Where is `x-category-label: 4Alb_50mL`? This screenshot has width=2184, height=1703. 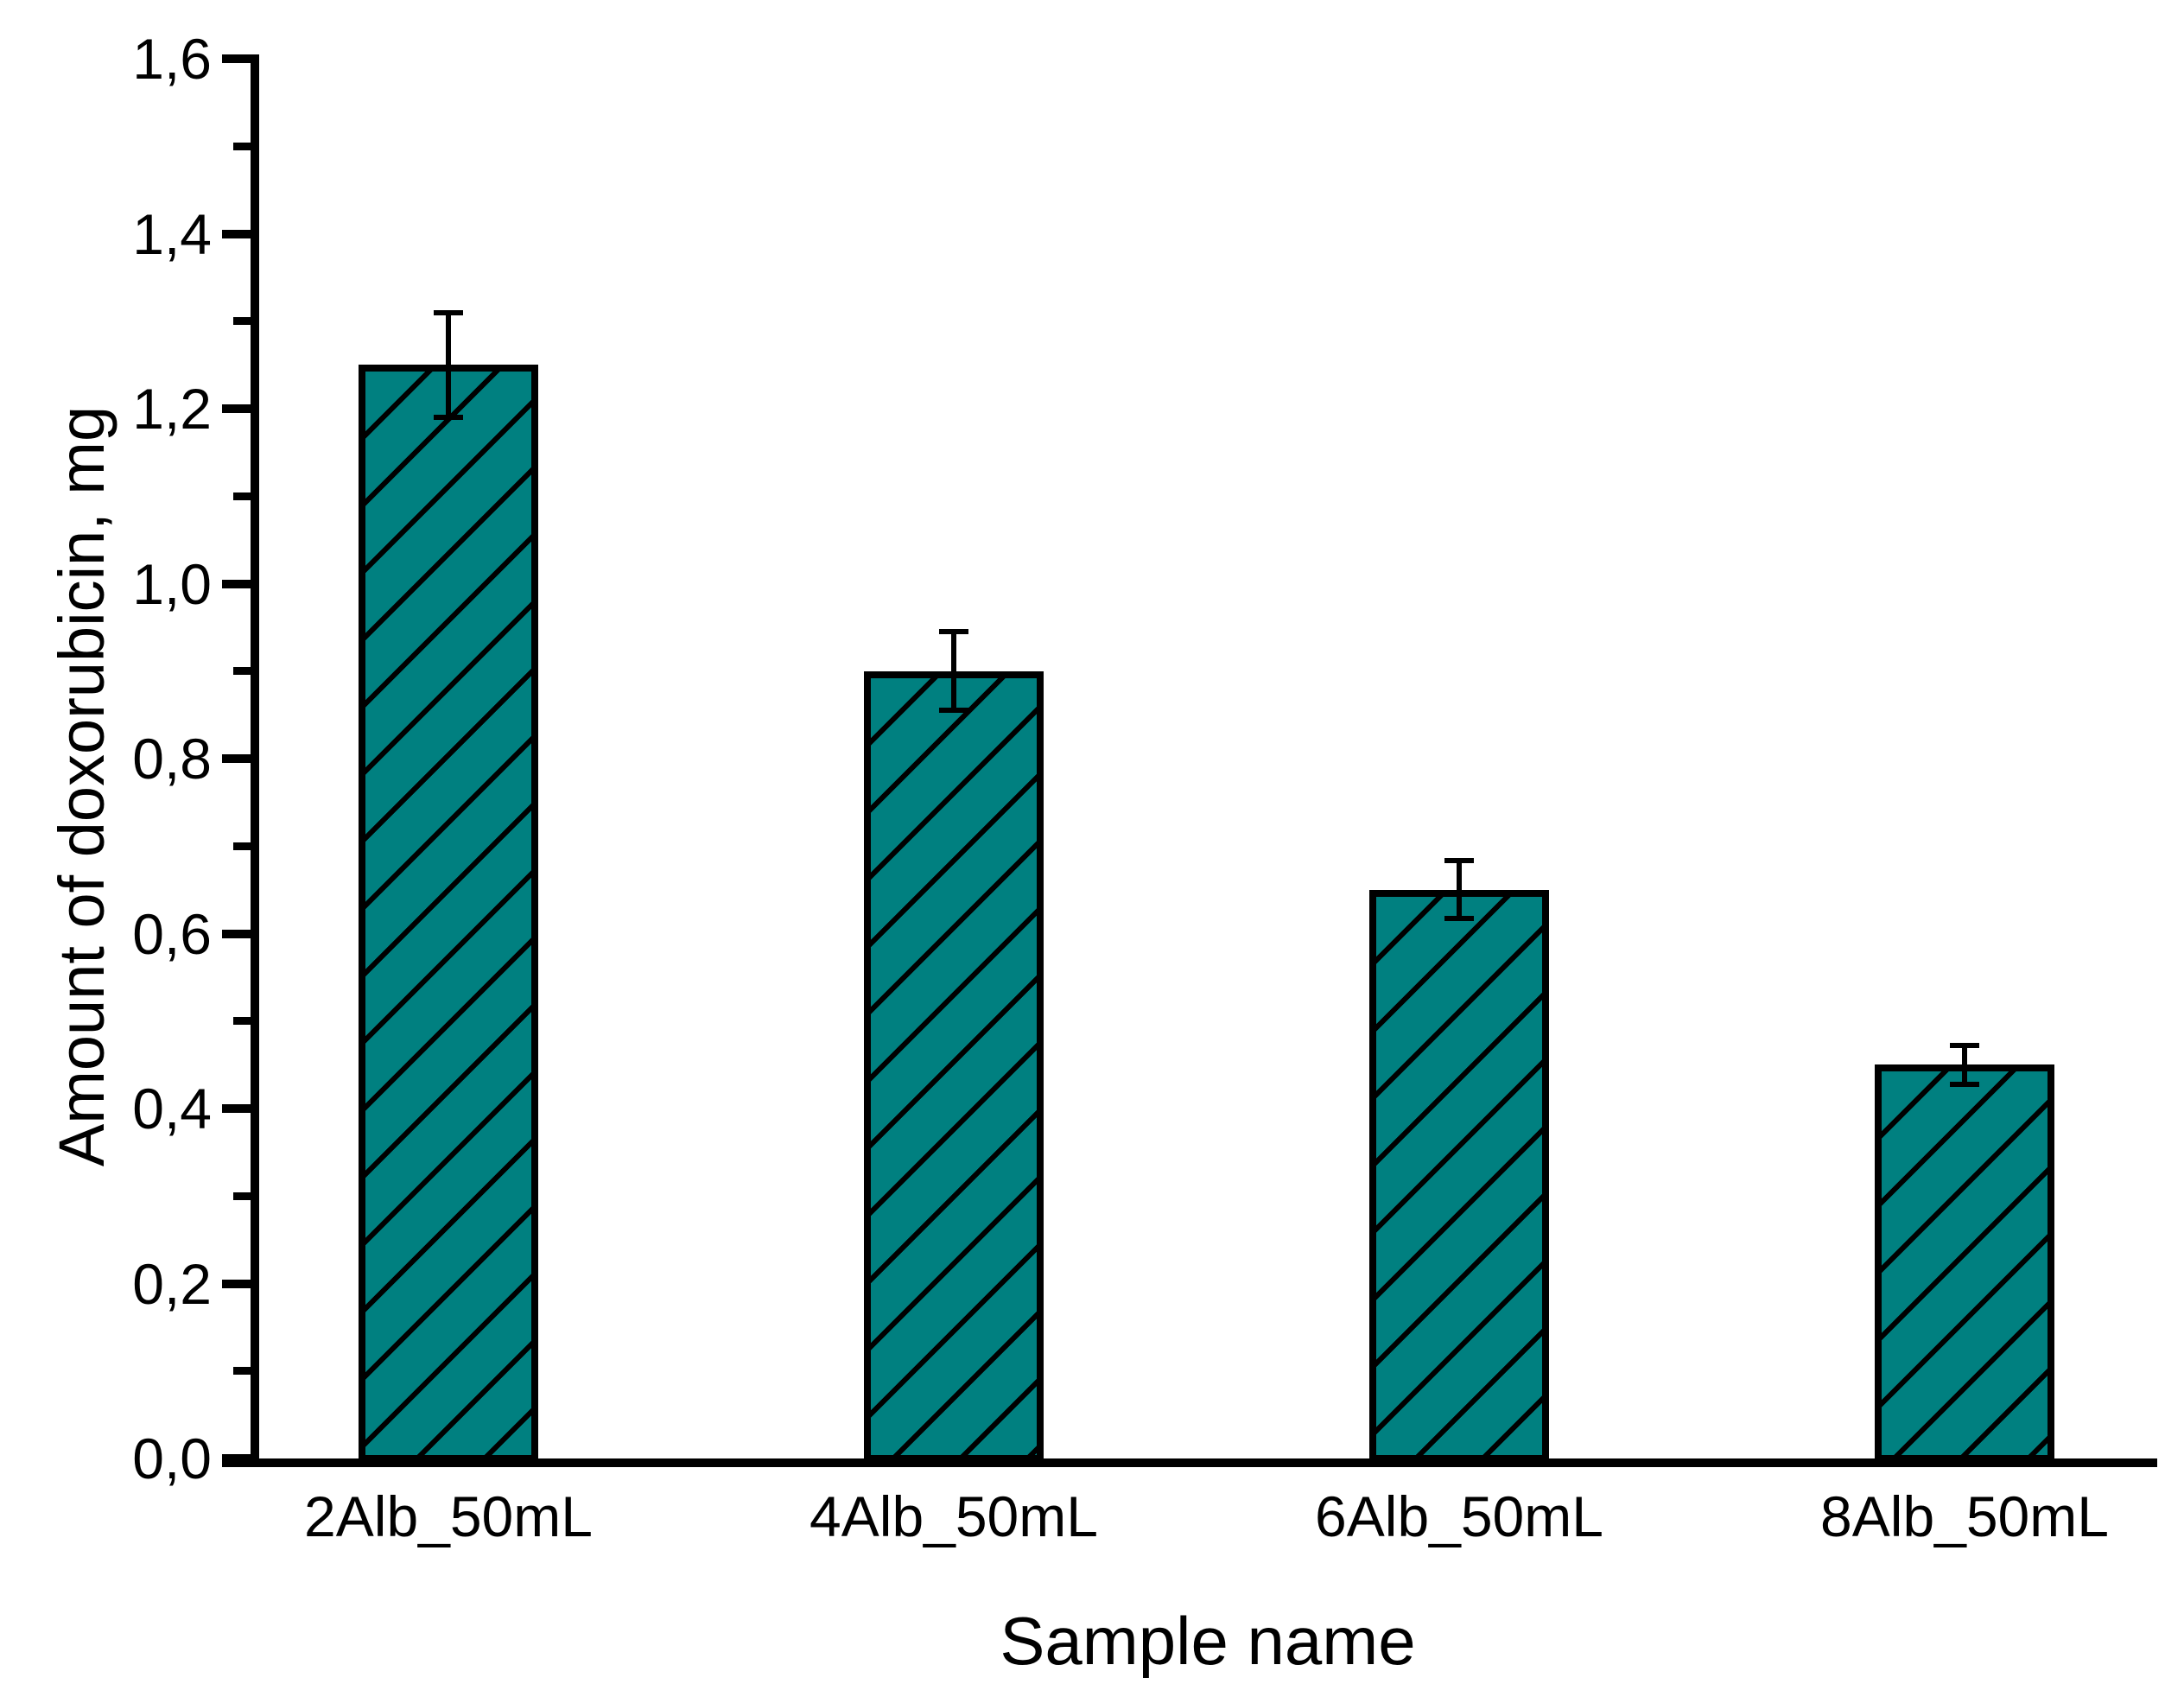 x-category-label: 4Alb_50mL is located at coordinates (954, 1516).